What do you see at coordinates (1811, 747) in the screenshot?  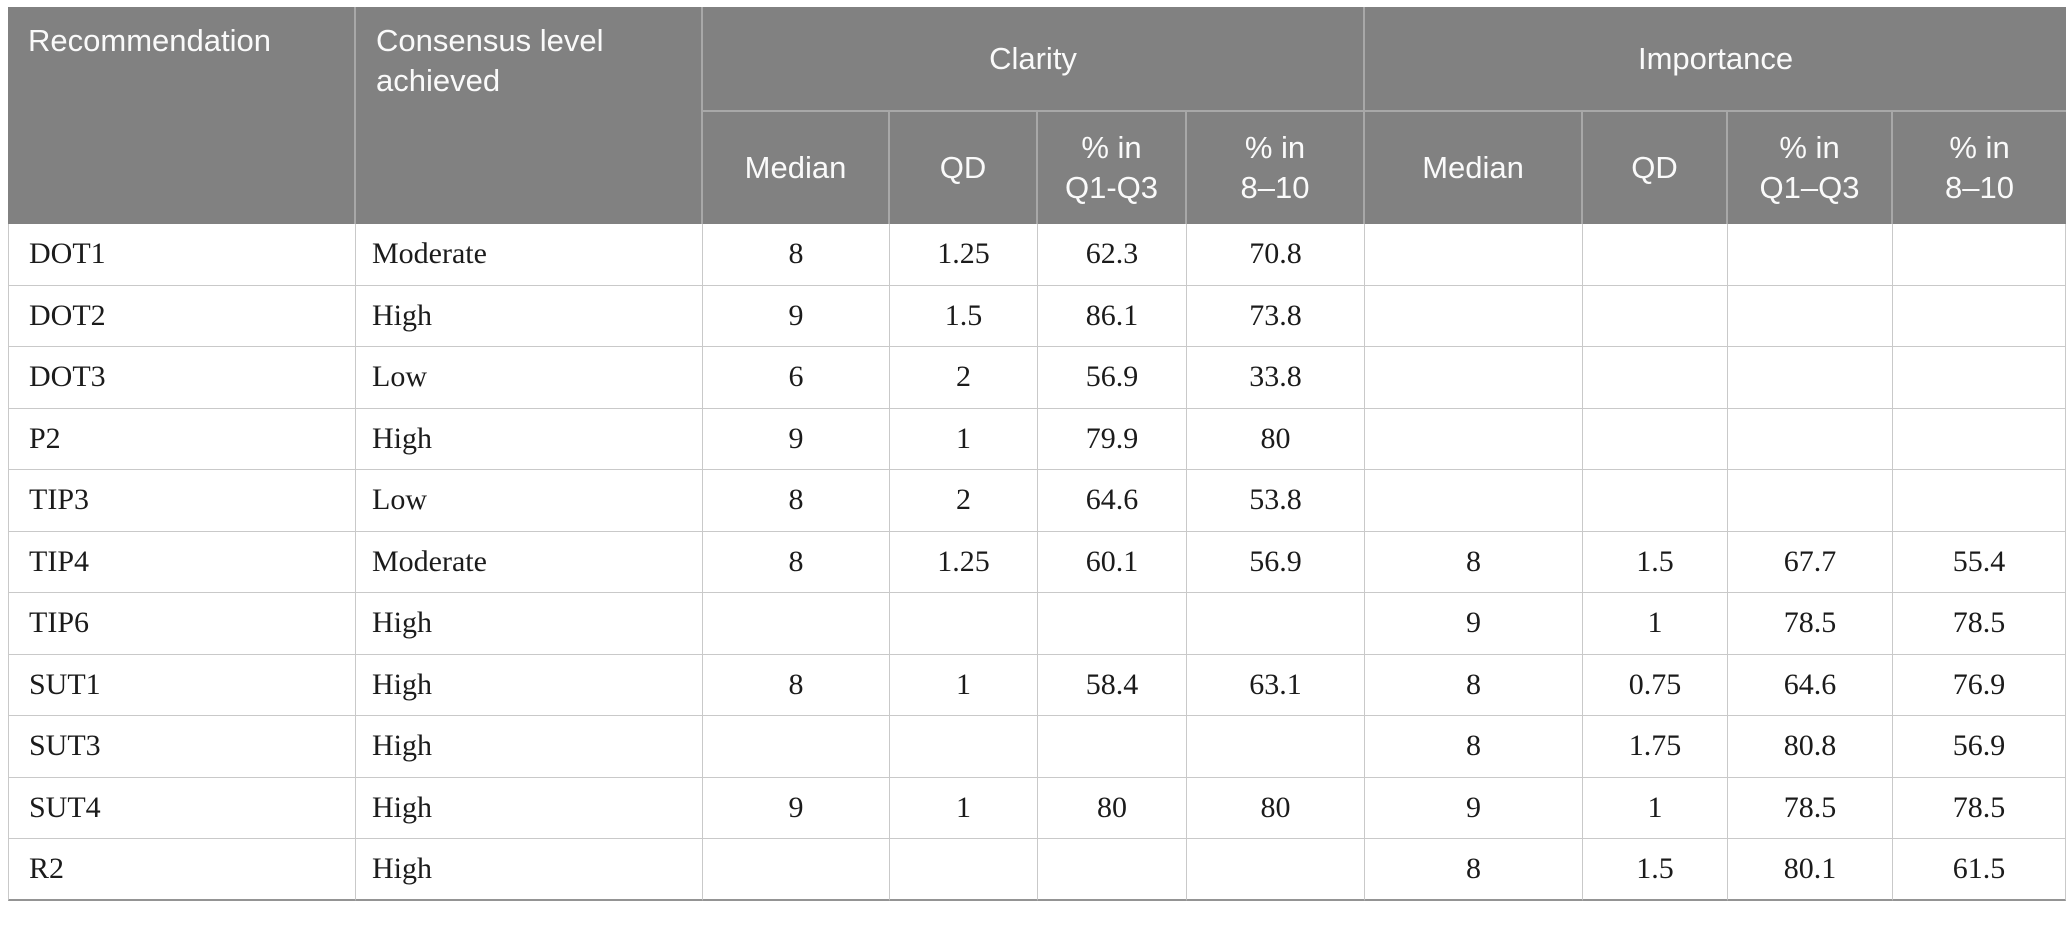 I see `cell-importance-pct-q1-q3: 80.8` at bounding box center [1811, 747].